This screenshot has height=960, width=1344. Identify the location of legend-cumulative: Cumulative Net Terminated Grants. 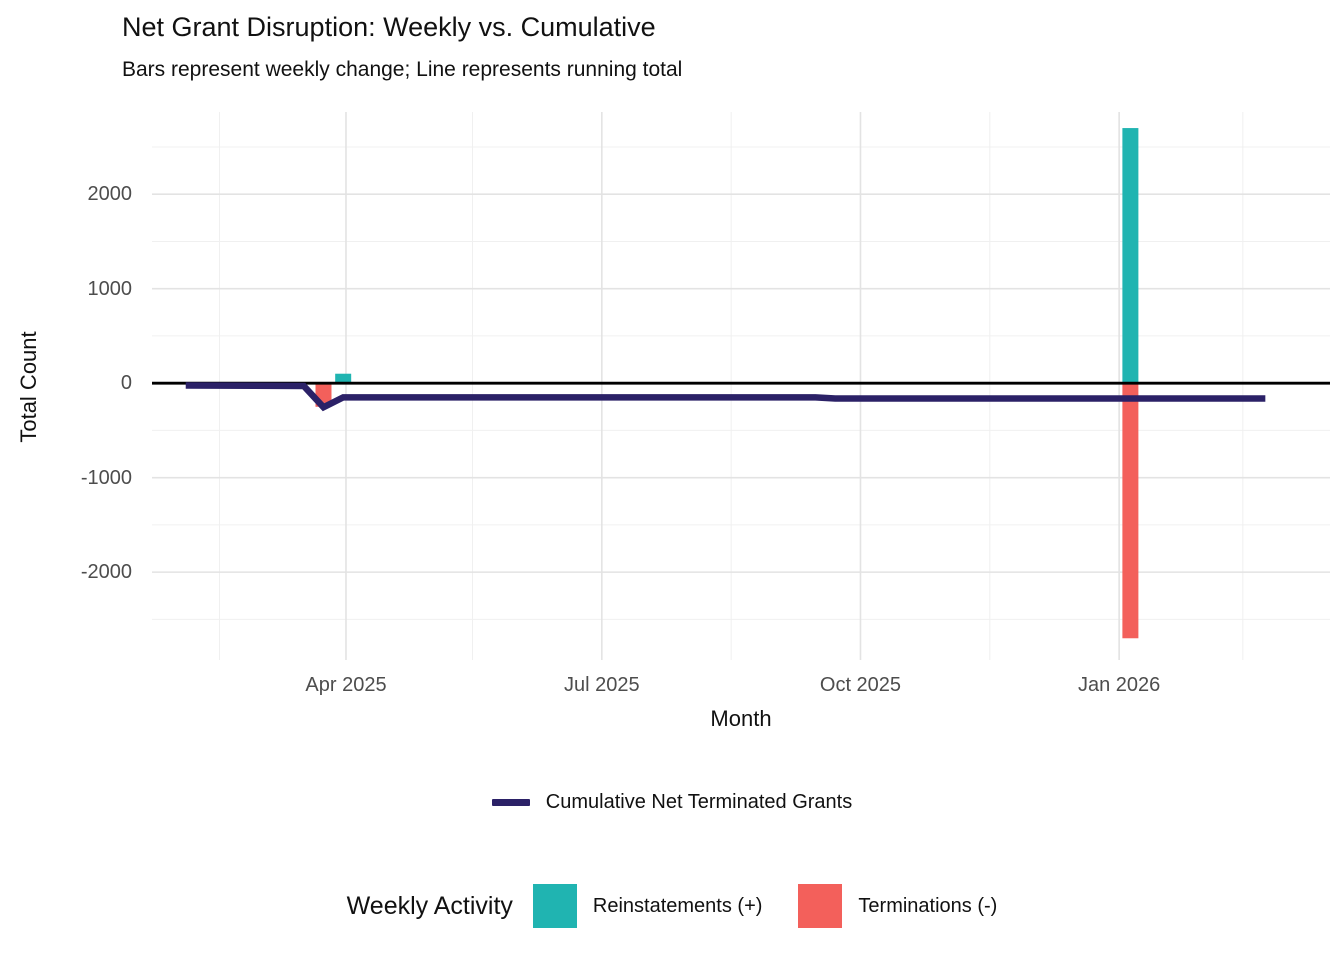
(672, 802).